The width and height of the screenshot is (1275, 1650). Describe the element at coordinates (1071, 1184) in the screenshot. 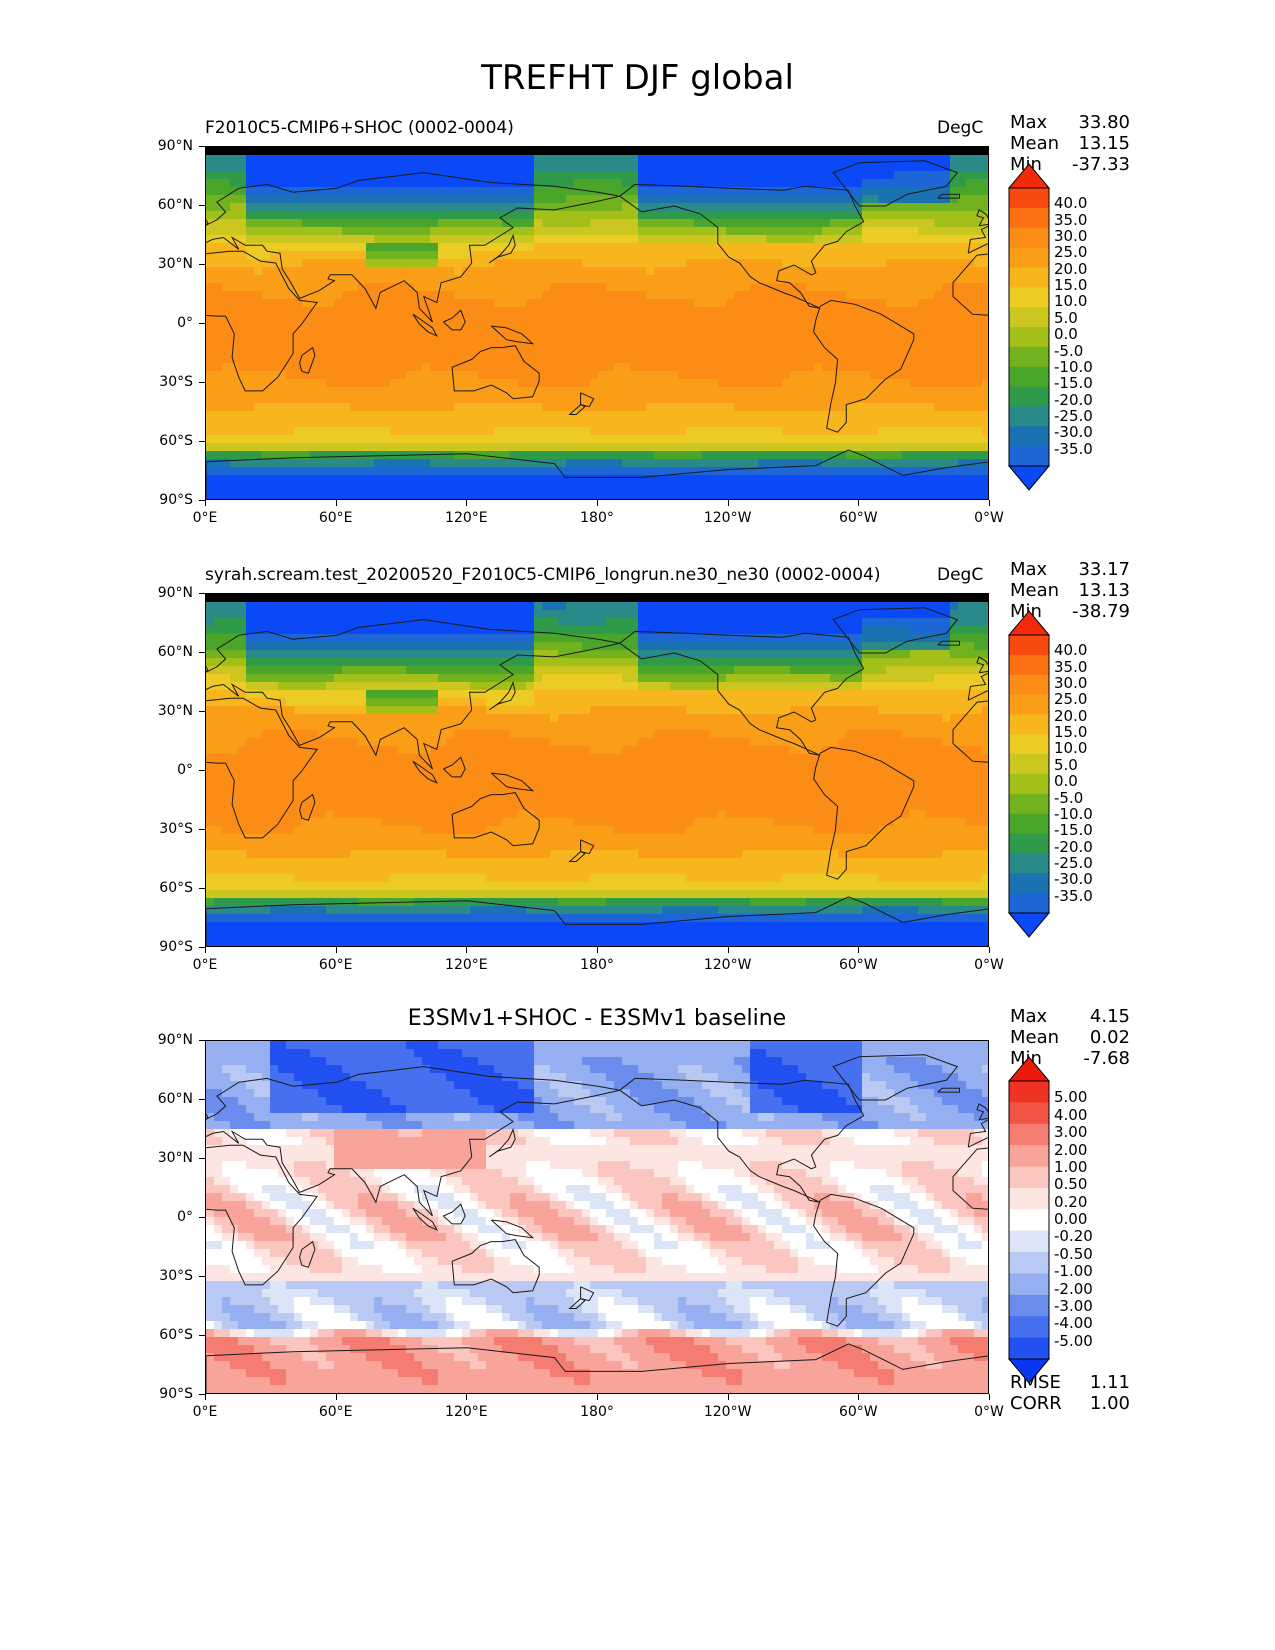

I see `colorbar-label: 0.50` at that location.